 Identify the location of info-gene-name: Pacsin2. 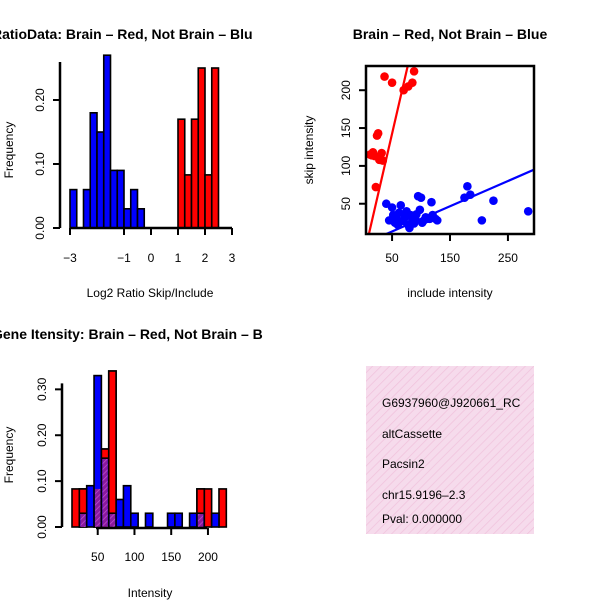
(403, 464).